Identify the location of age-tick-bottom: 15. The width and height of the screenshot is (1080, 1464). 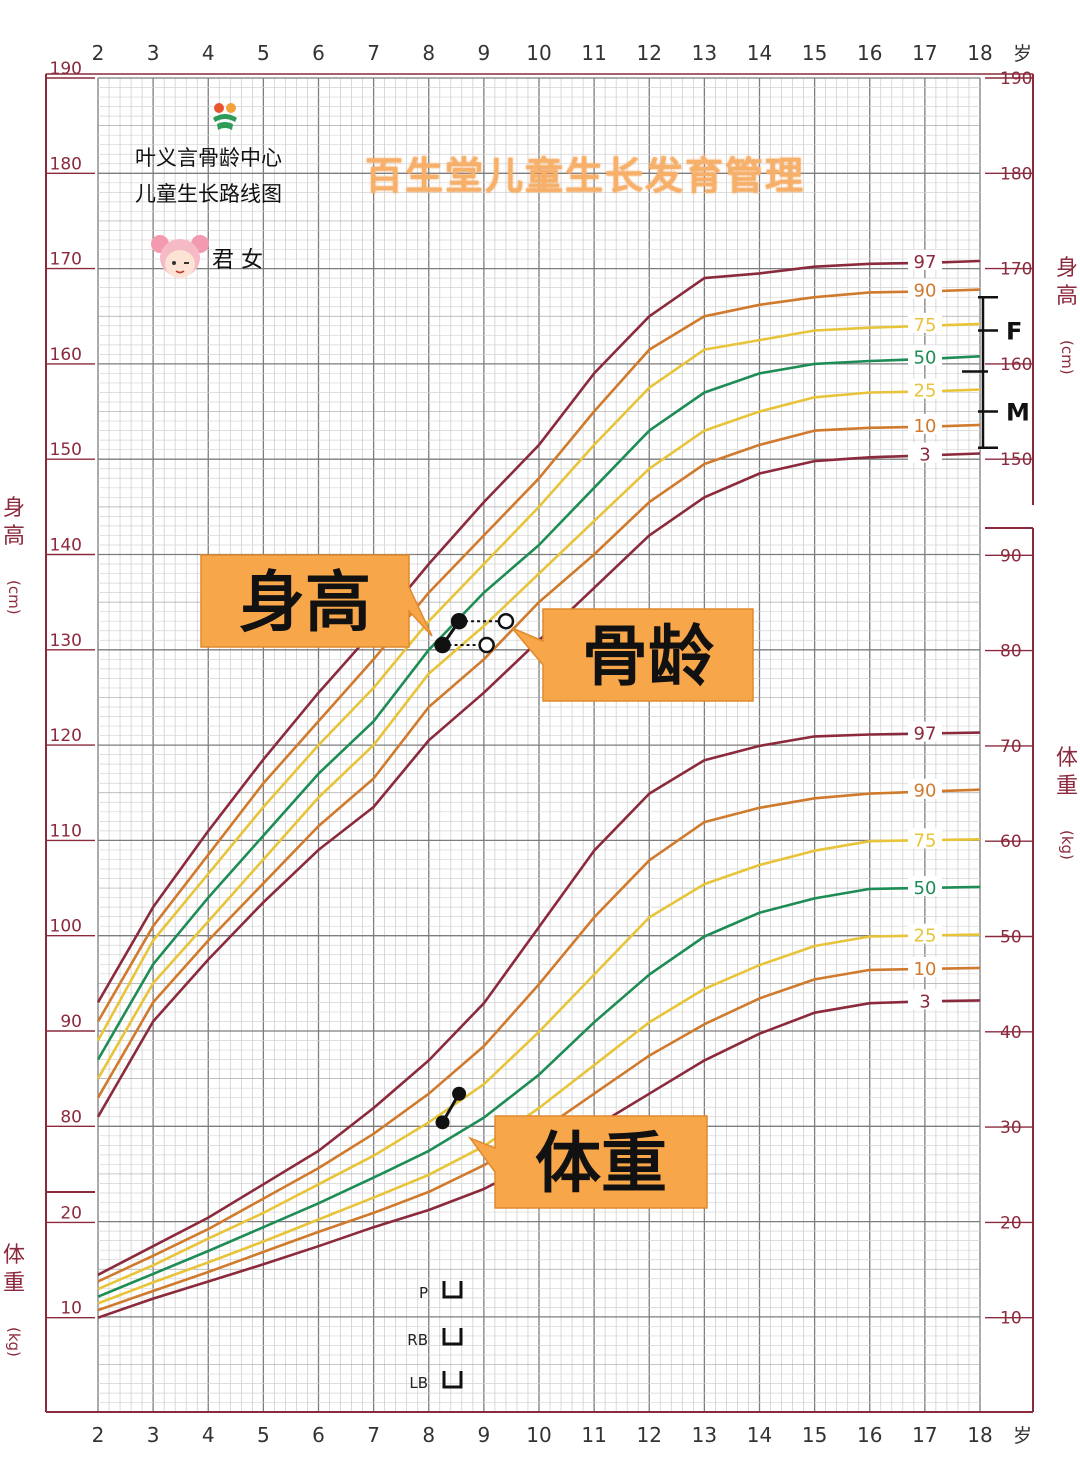
(814, 1435).